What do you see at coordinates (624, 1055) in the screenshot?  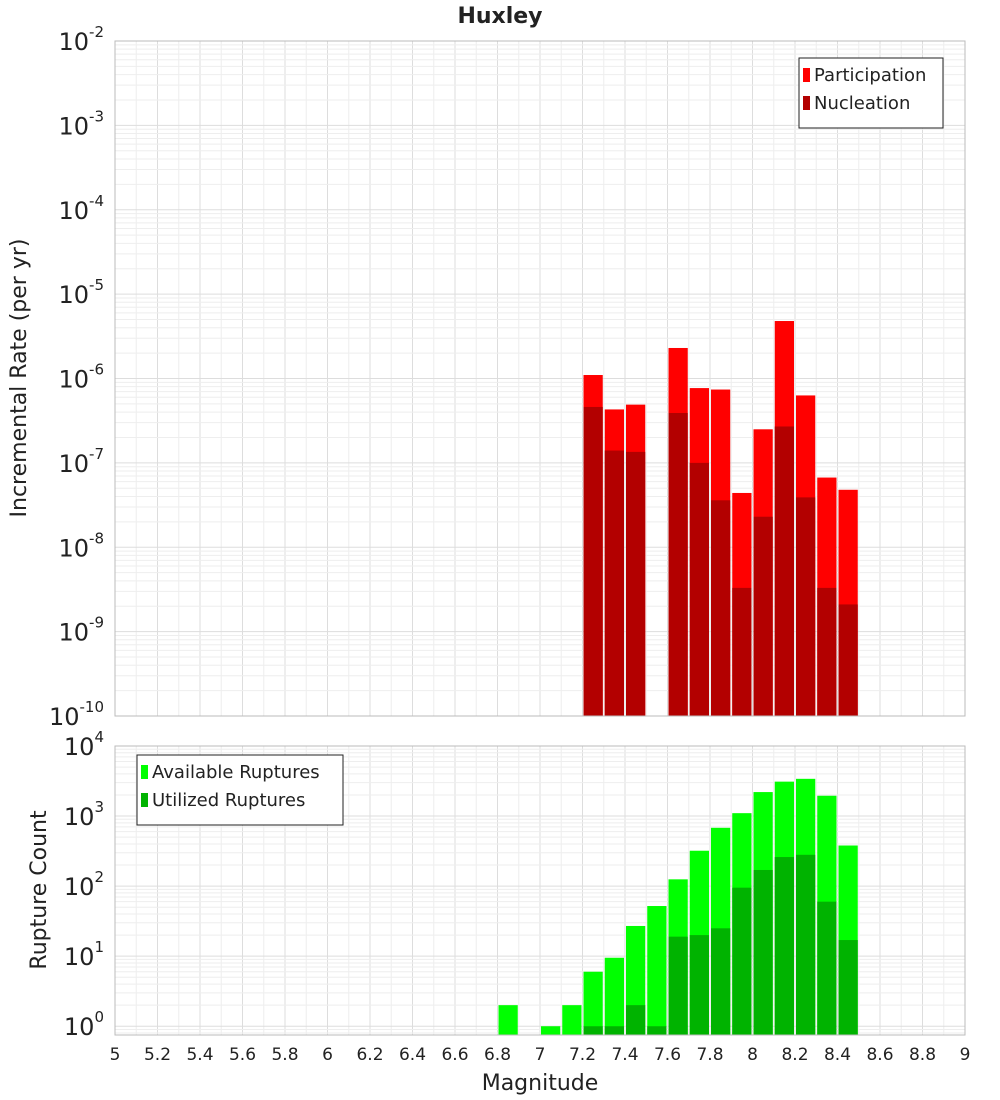 I see `x-tick-label: 7.4` at bounding box center [624, 1055].